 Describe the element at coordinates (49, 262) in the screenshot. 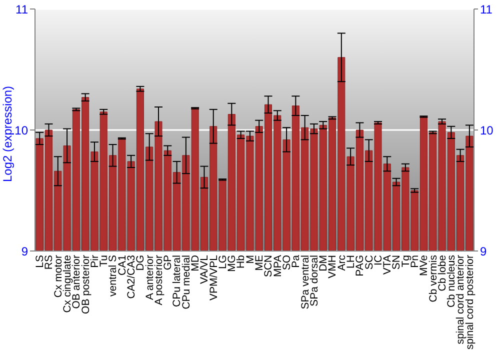

I see `x-tick-label: RS` at that location.